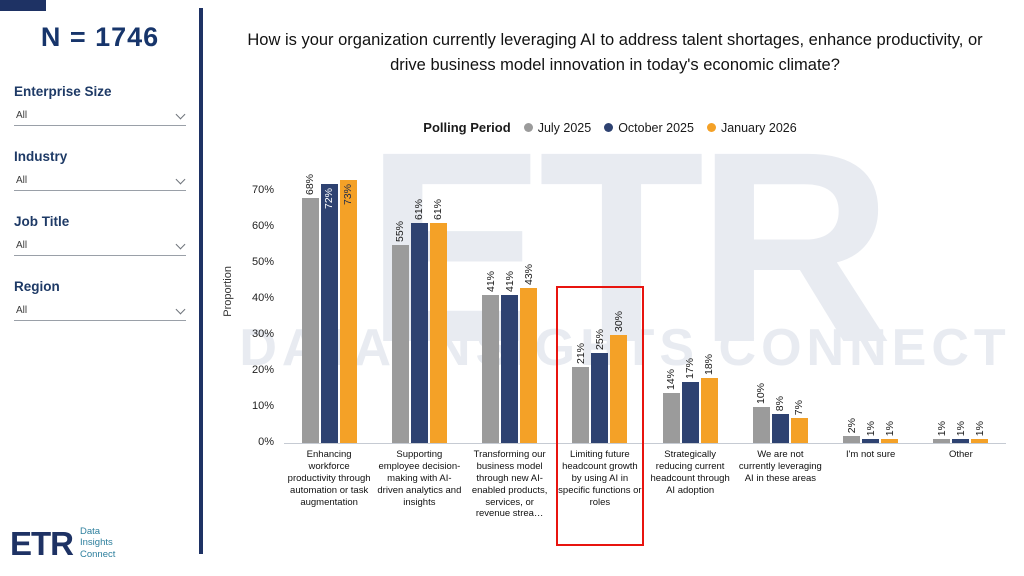  I want to click on bar-group: 41% 41% 43%, so click(510, 302).